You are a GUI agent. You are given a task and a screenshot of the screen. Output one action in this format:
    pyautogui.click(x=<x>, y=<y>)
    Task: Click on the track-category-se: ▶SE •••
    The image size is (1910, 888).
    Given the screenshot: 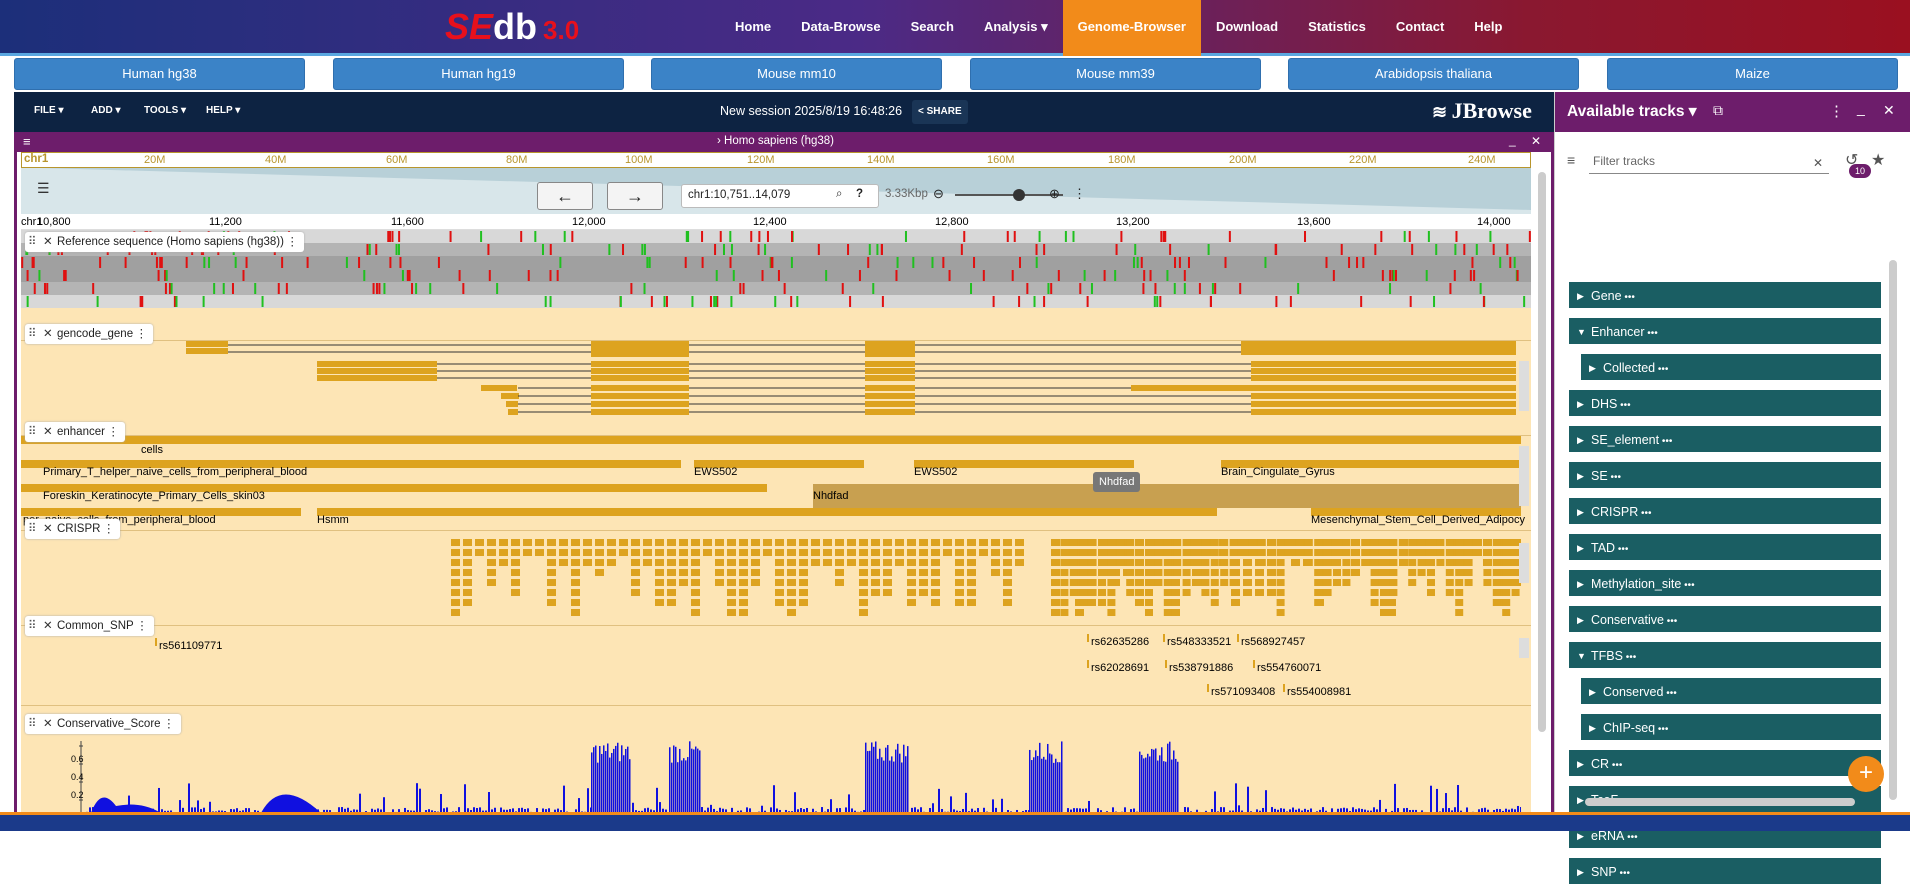 What is the action you would take?
    pyautogui.click(x=1725, y=475)
    